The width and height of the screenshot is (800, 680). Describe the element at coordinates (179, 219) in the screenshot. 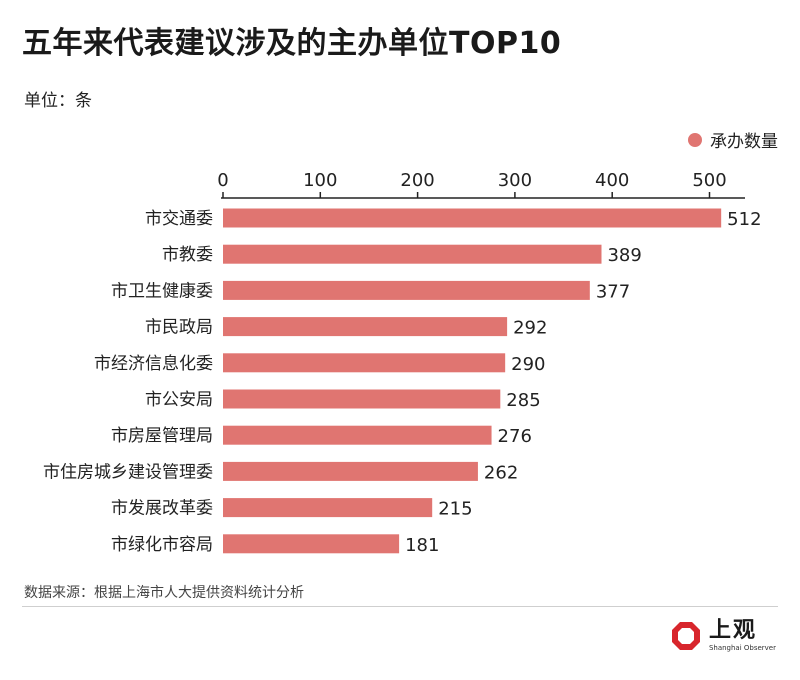

I see `category-label: 市交通委` at that location.